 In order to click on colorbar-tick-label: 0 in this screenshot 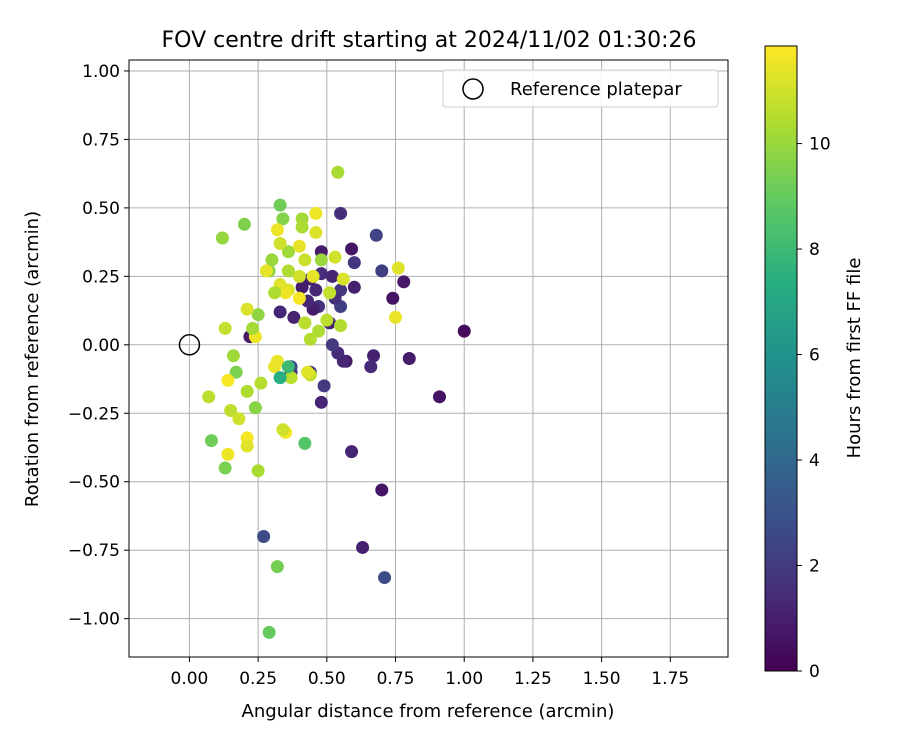, I will do `click(814, 672)`.